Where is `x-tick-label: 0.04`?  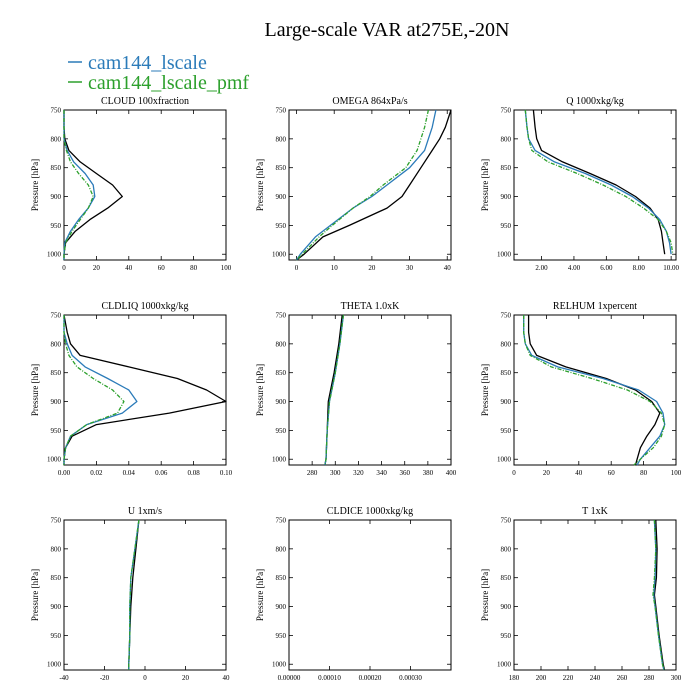 x-tick-label: 0.04 is located at coordinates (129, 473).